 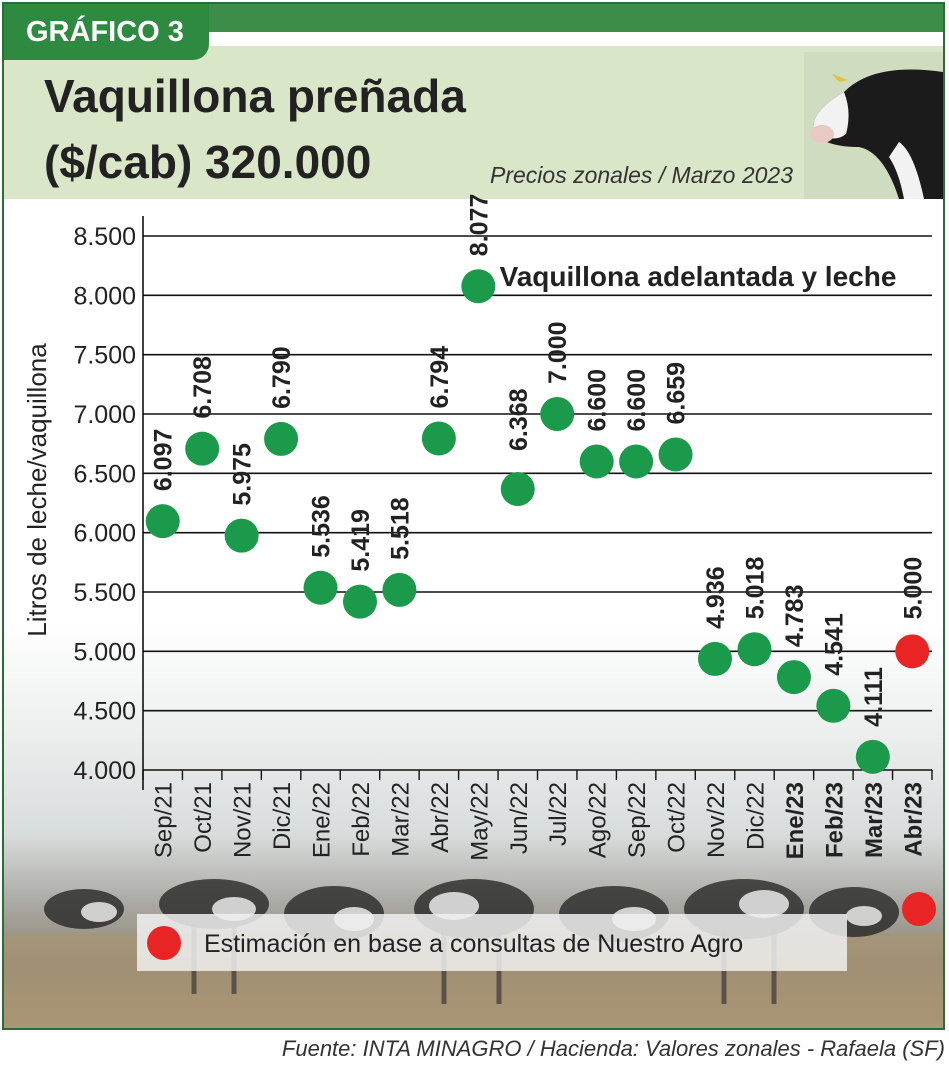 What do you see at coordinates (598, 820) in the screenshot?
I see `x-tick-label: Ago/22` at bounding box center [598, 820].